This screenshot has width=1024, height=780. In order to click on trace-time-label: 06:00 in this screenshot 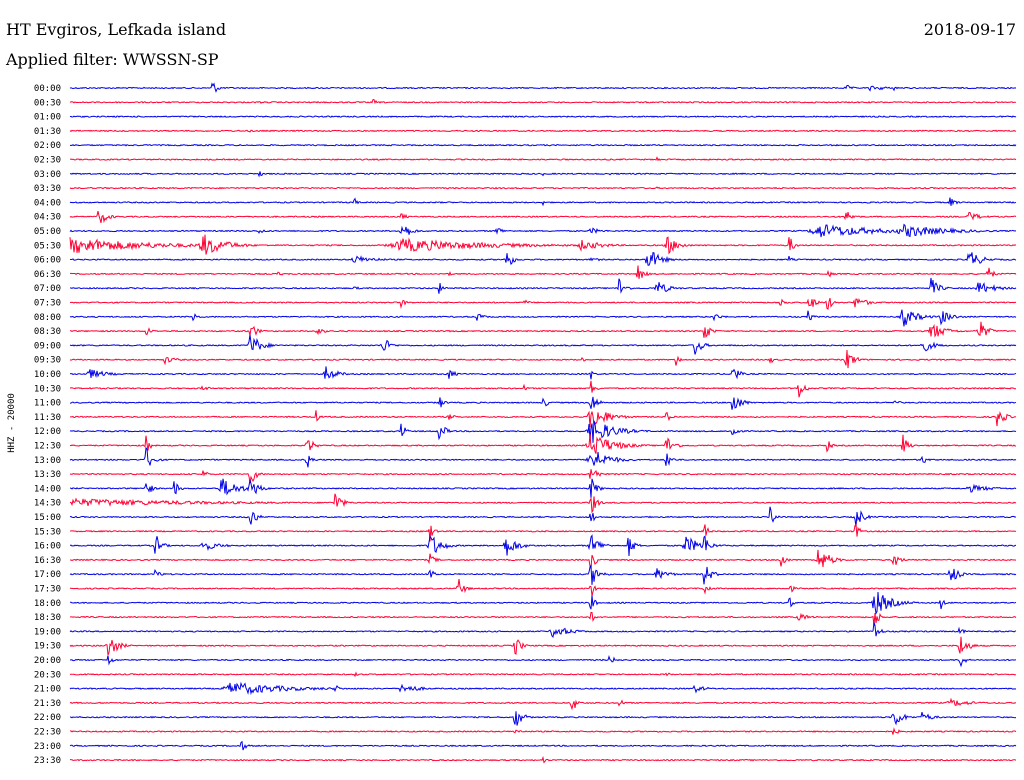, I will do `click(47, 261)`.